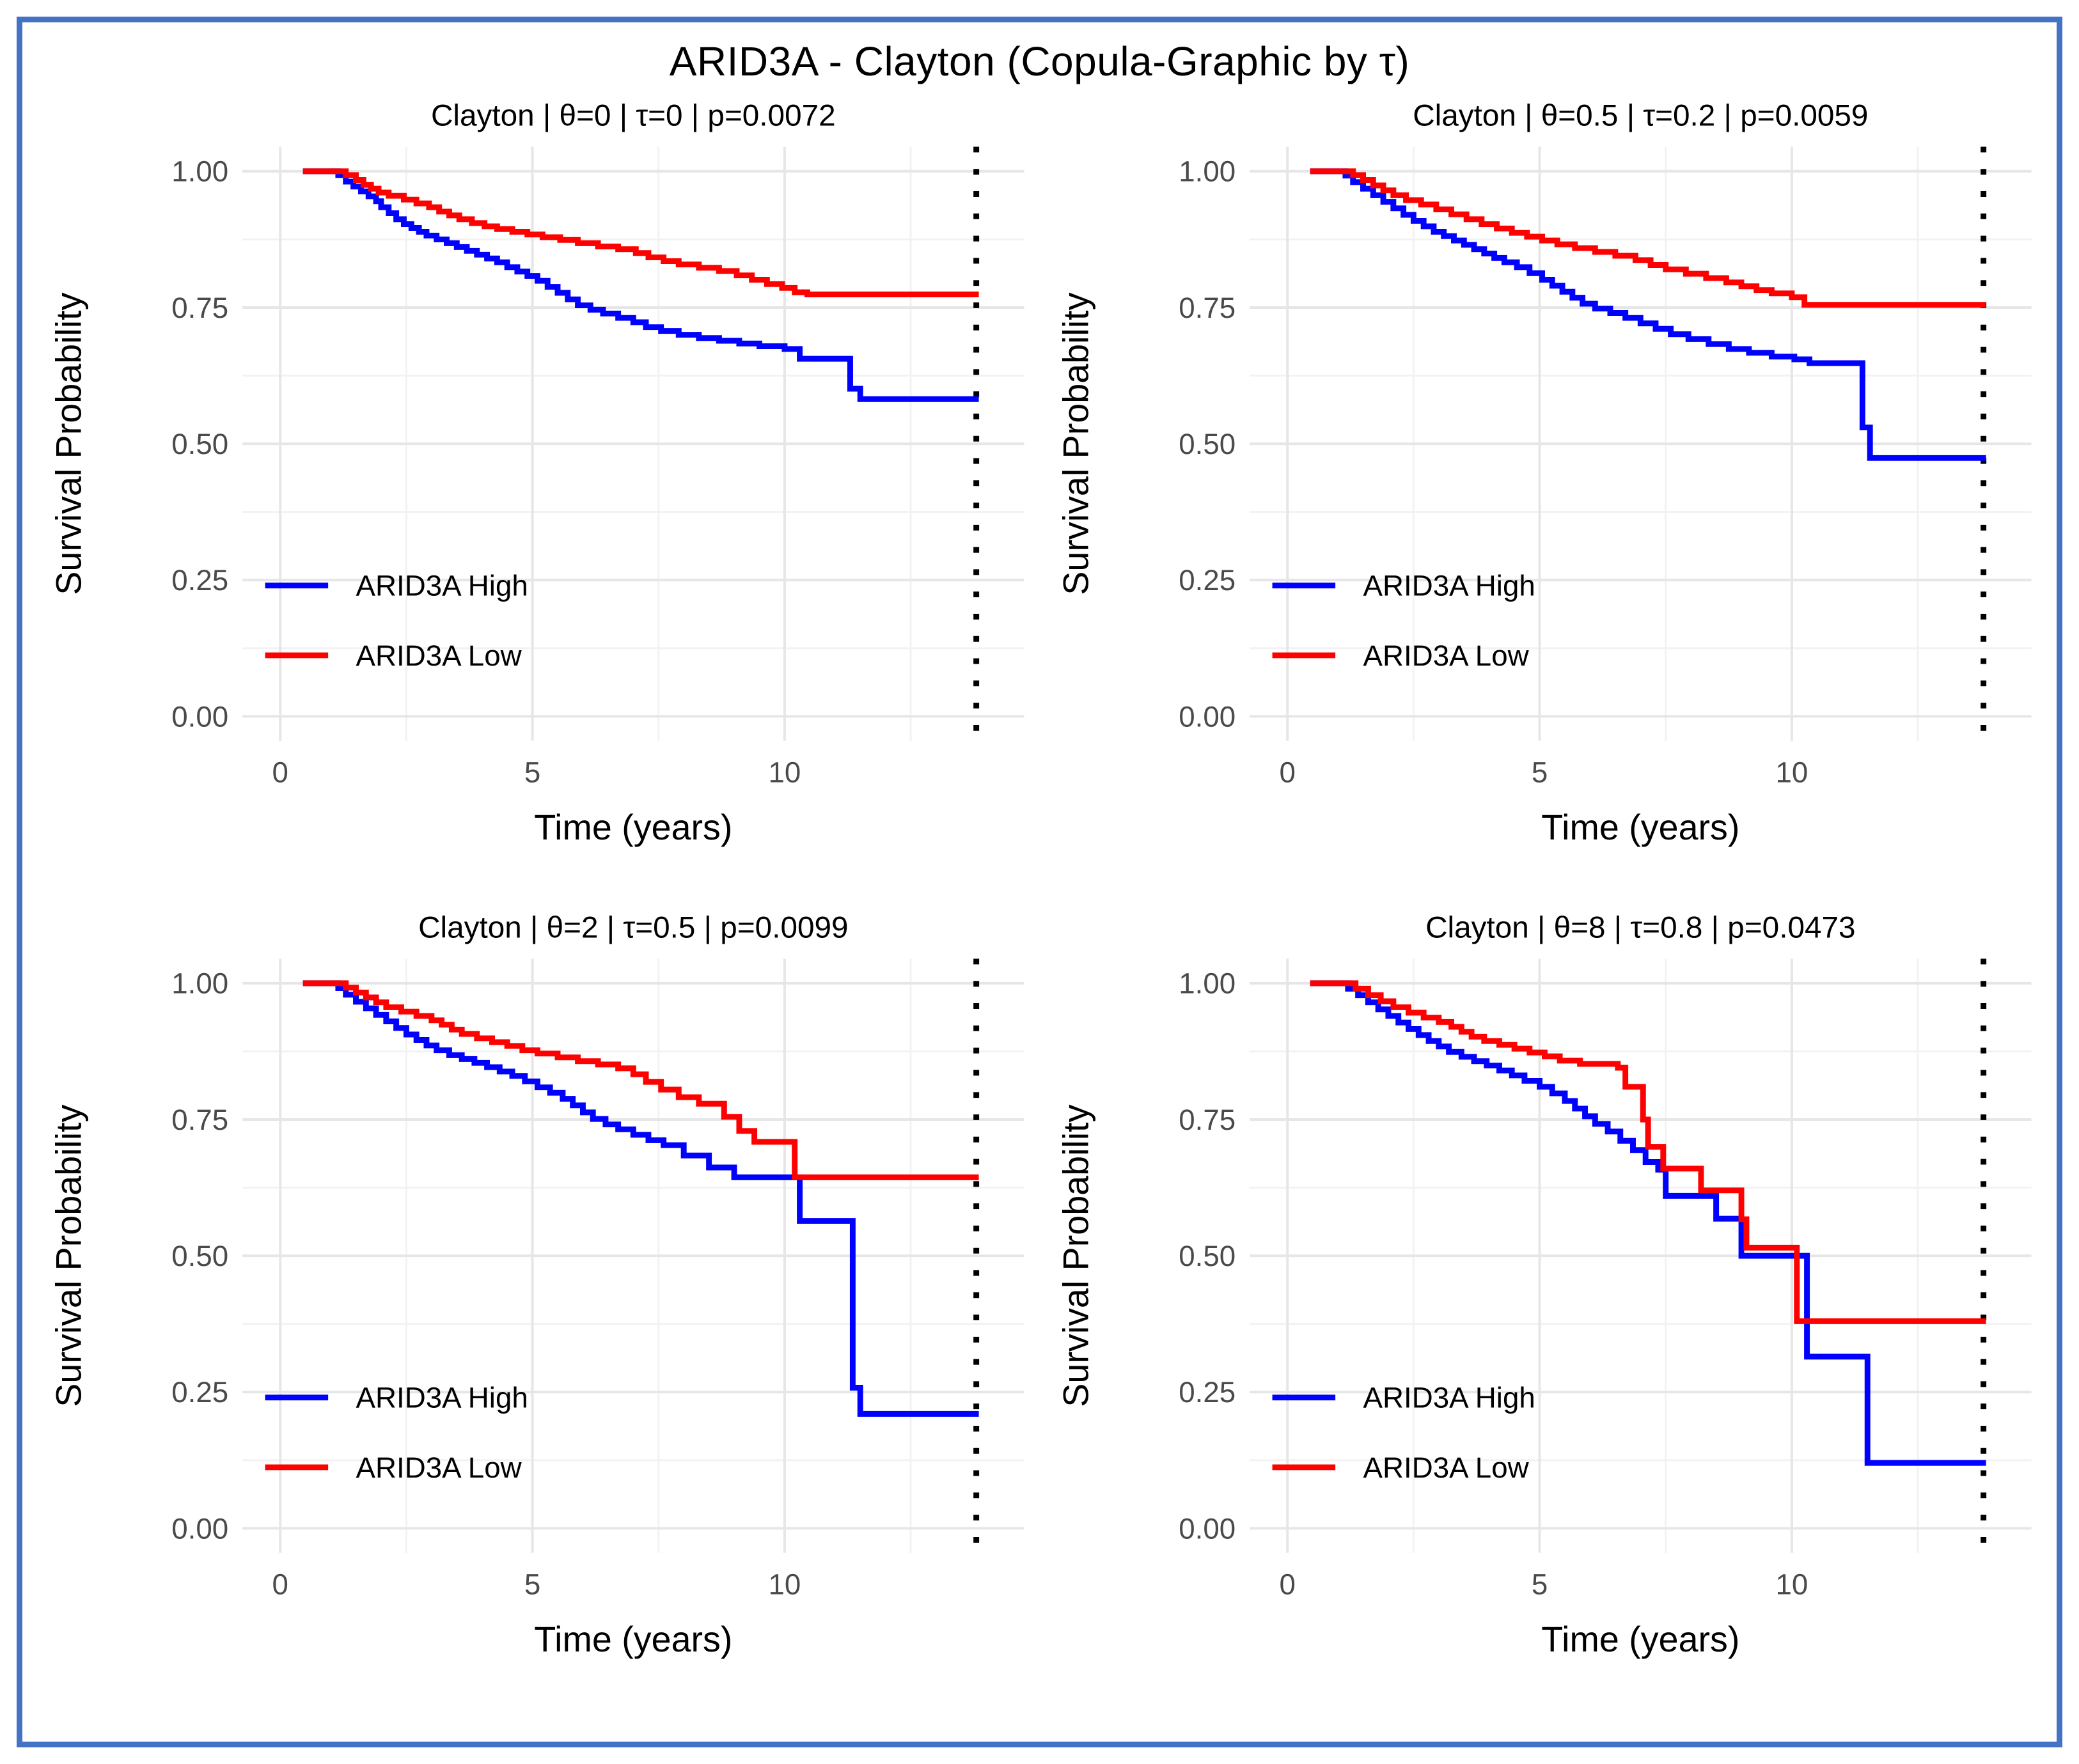  What do you see at coordinates (1640, 928) in the screenshot?
I see `panel-subtitle: Clayton | θ=8 | τ=0.8 | p=0.0473` at bounding box center [1640, 928].